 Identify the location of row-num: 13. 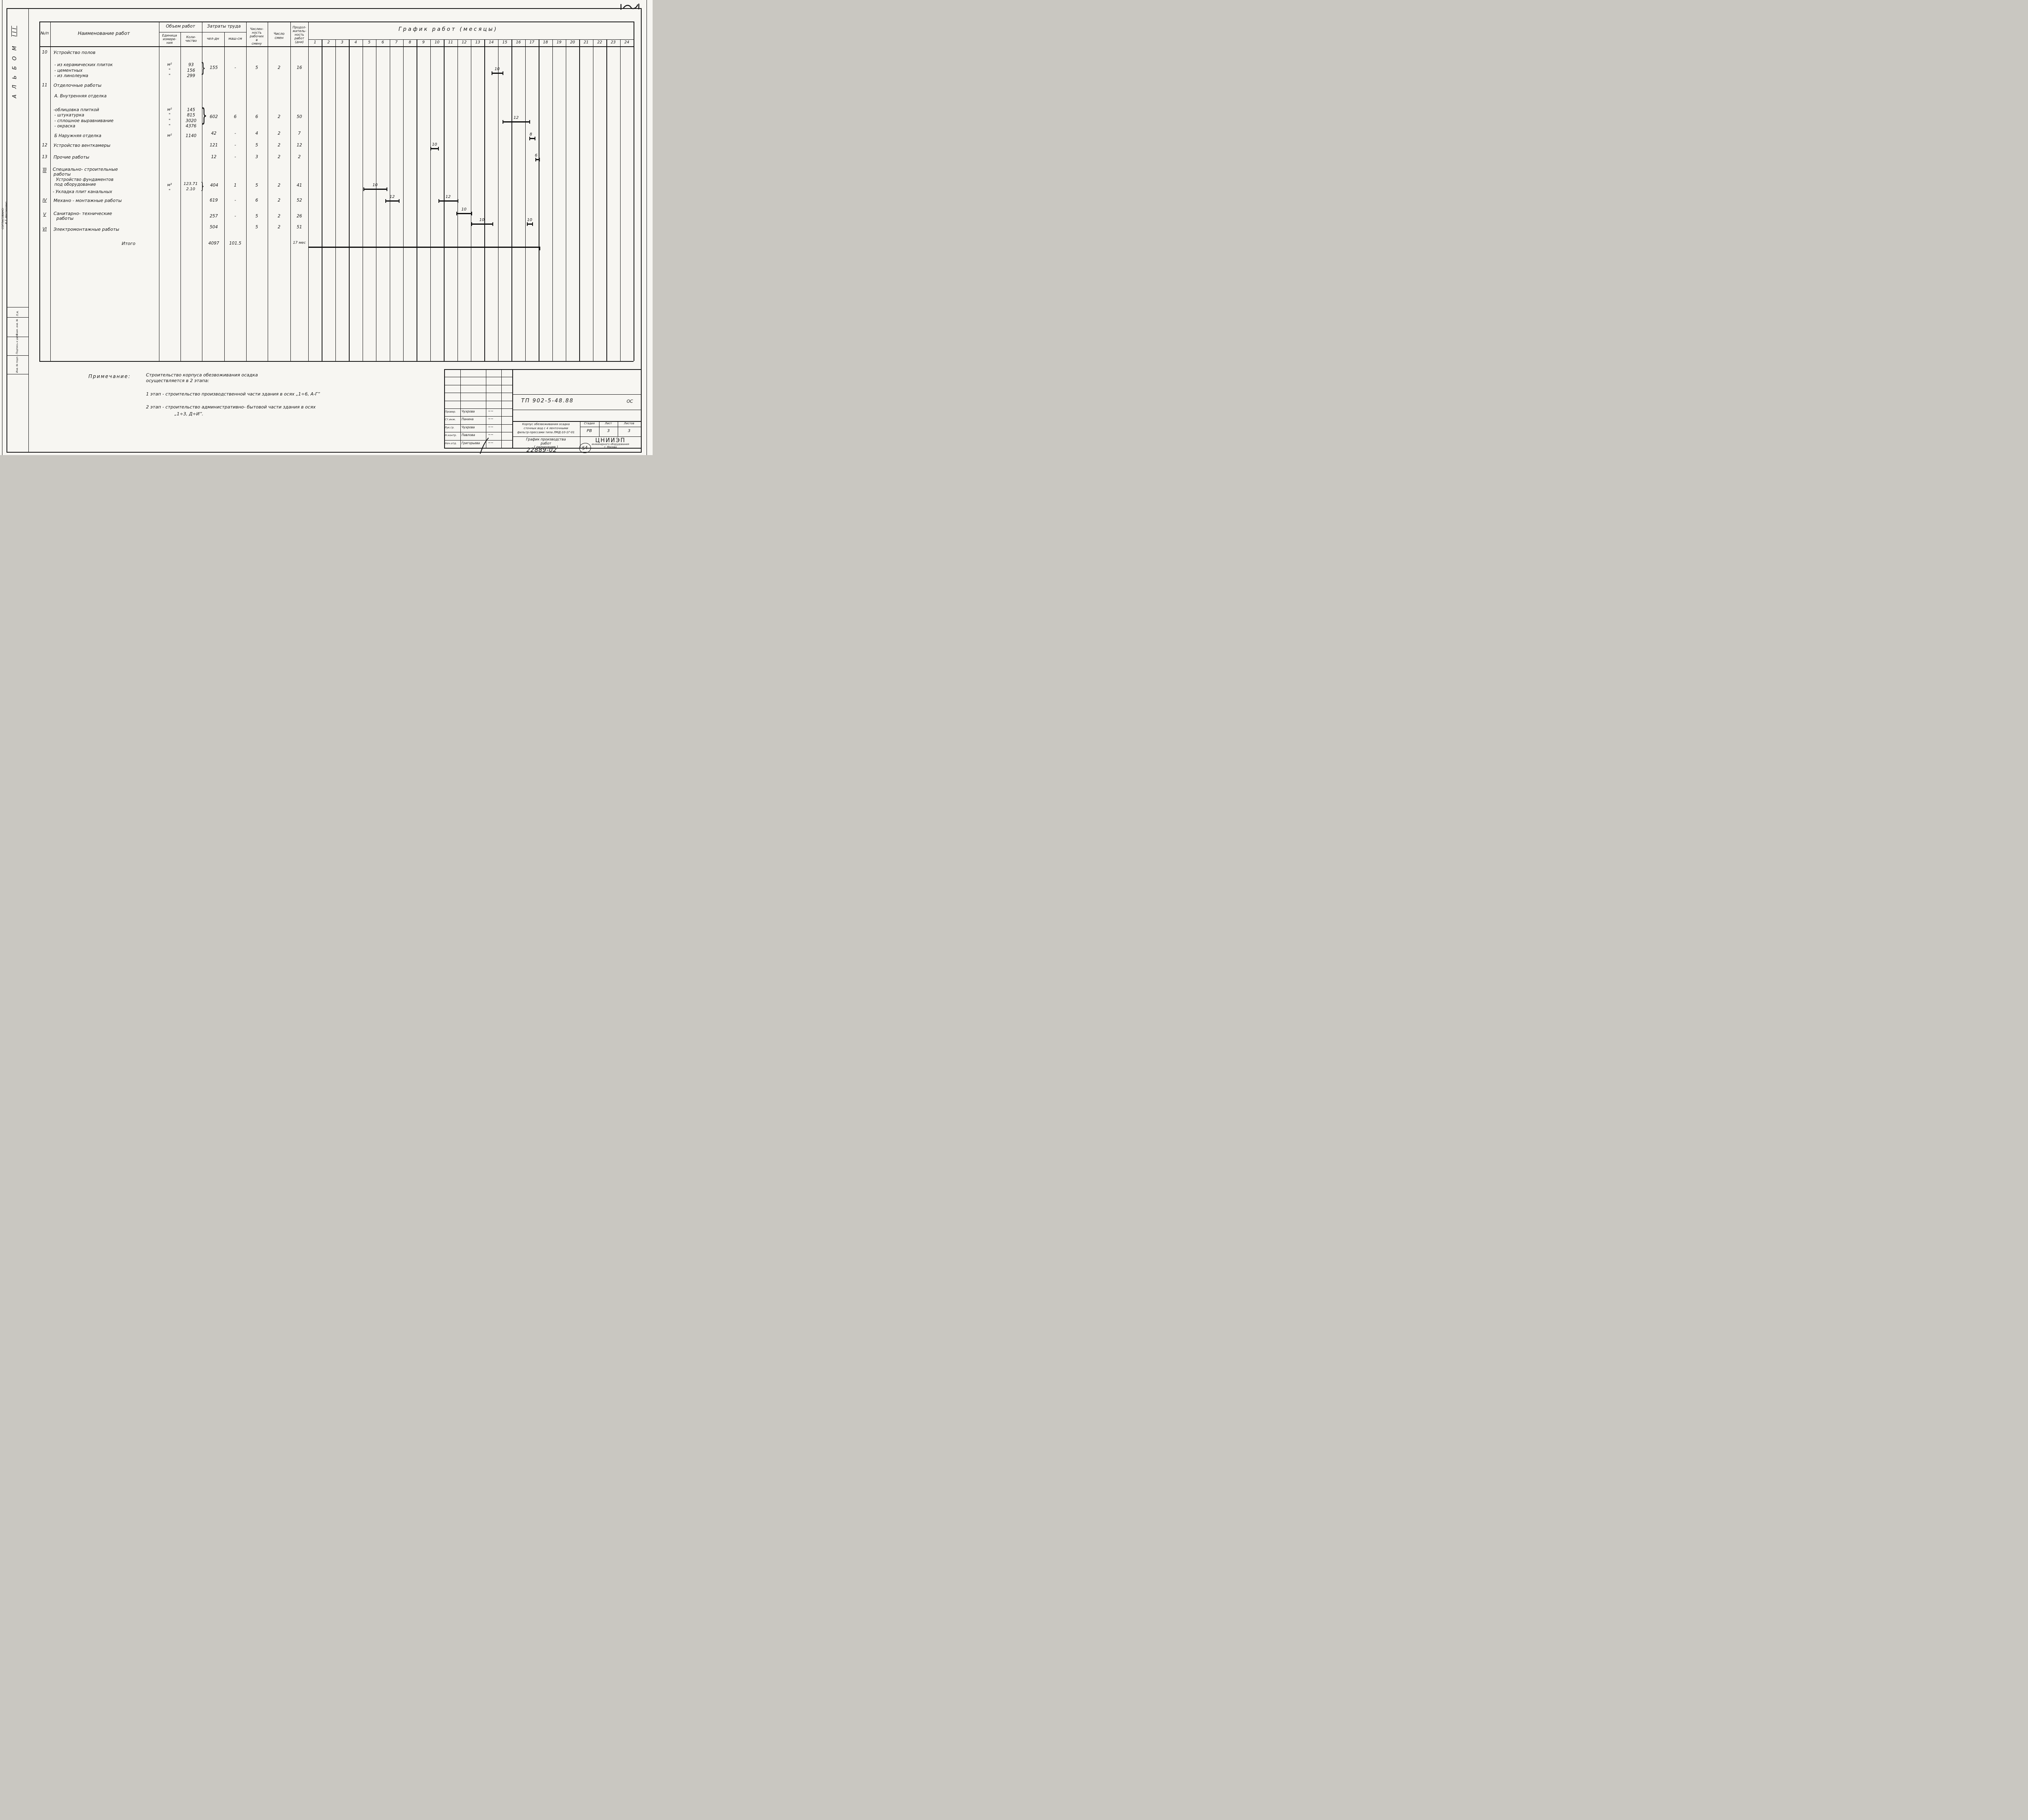
(45, 157).